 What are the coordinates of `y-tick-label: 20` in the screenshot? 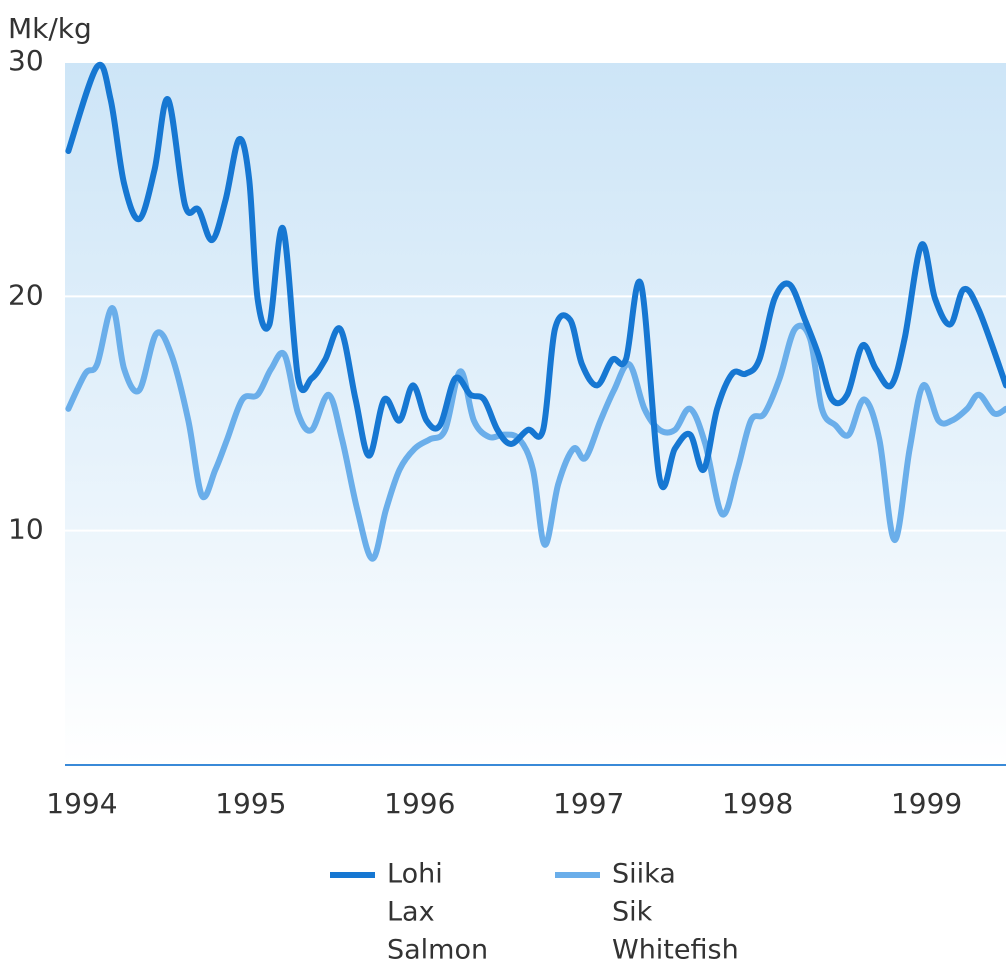 It's located at (26, 294).